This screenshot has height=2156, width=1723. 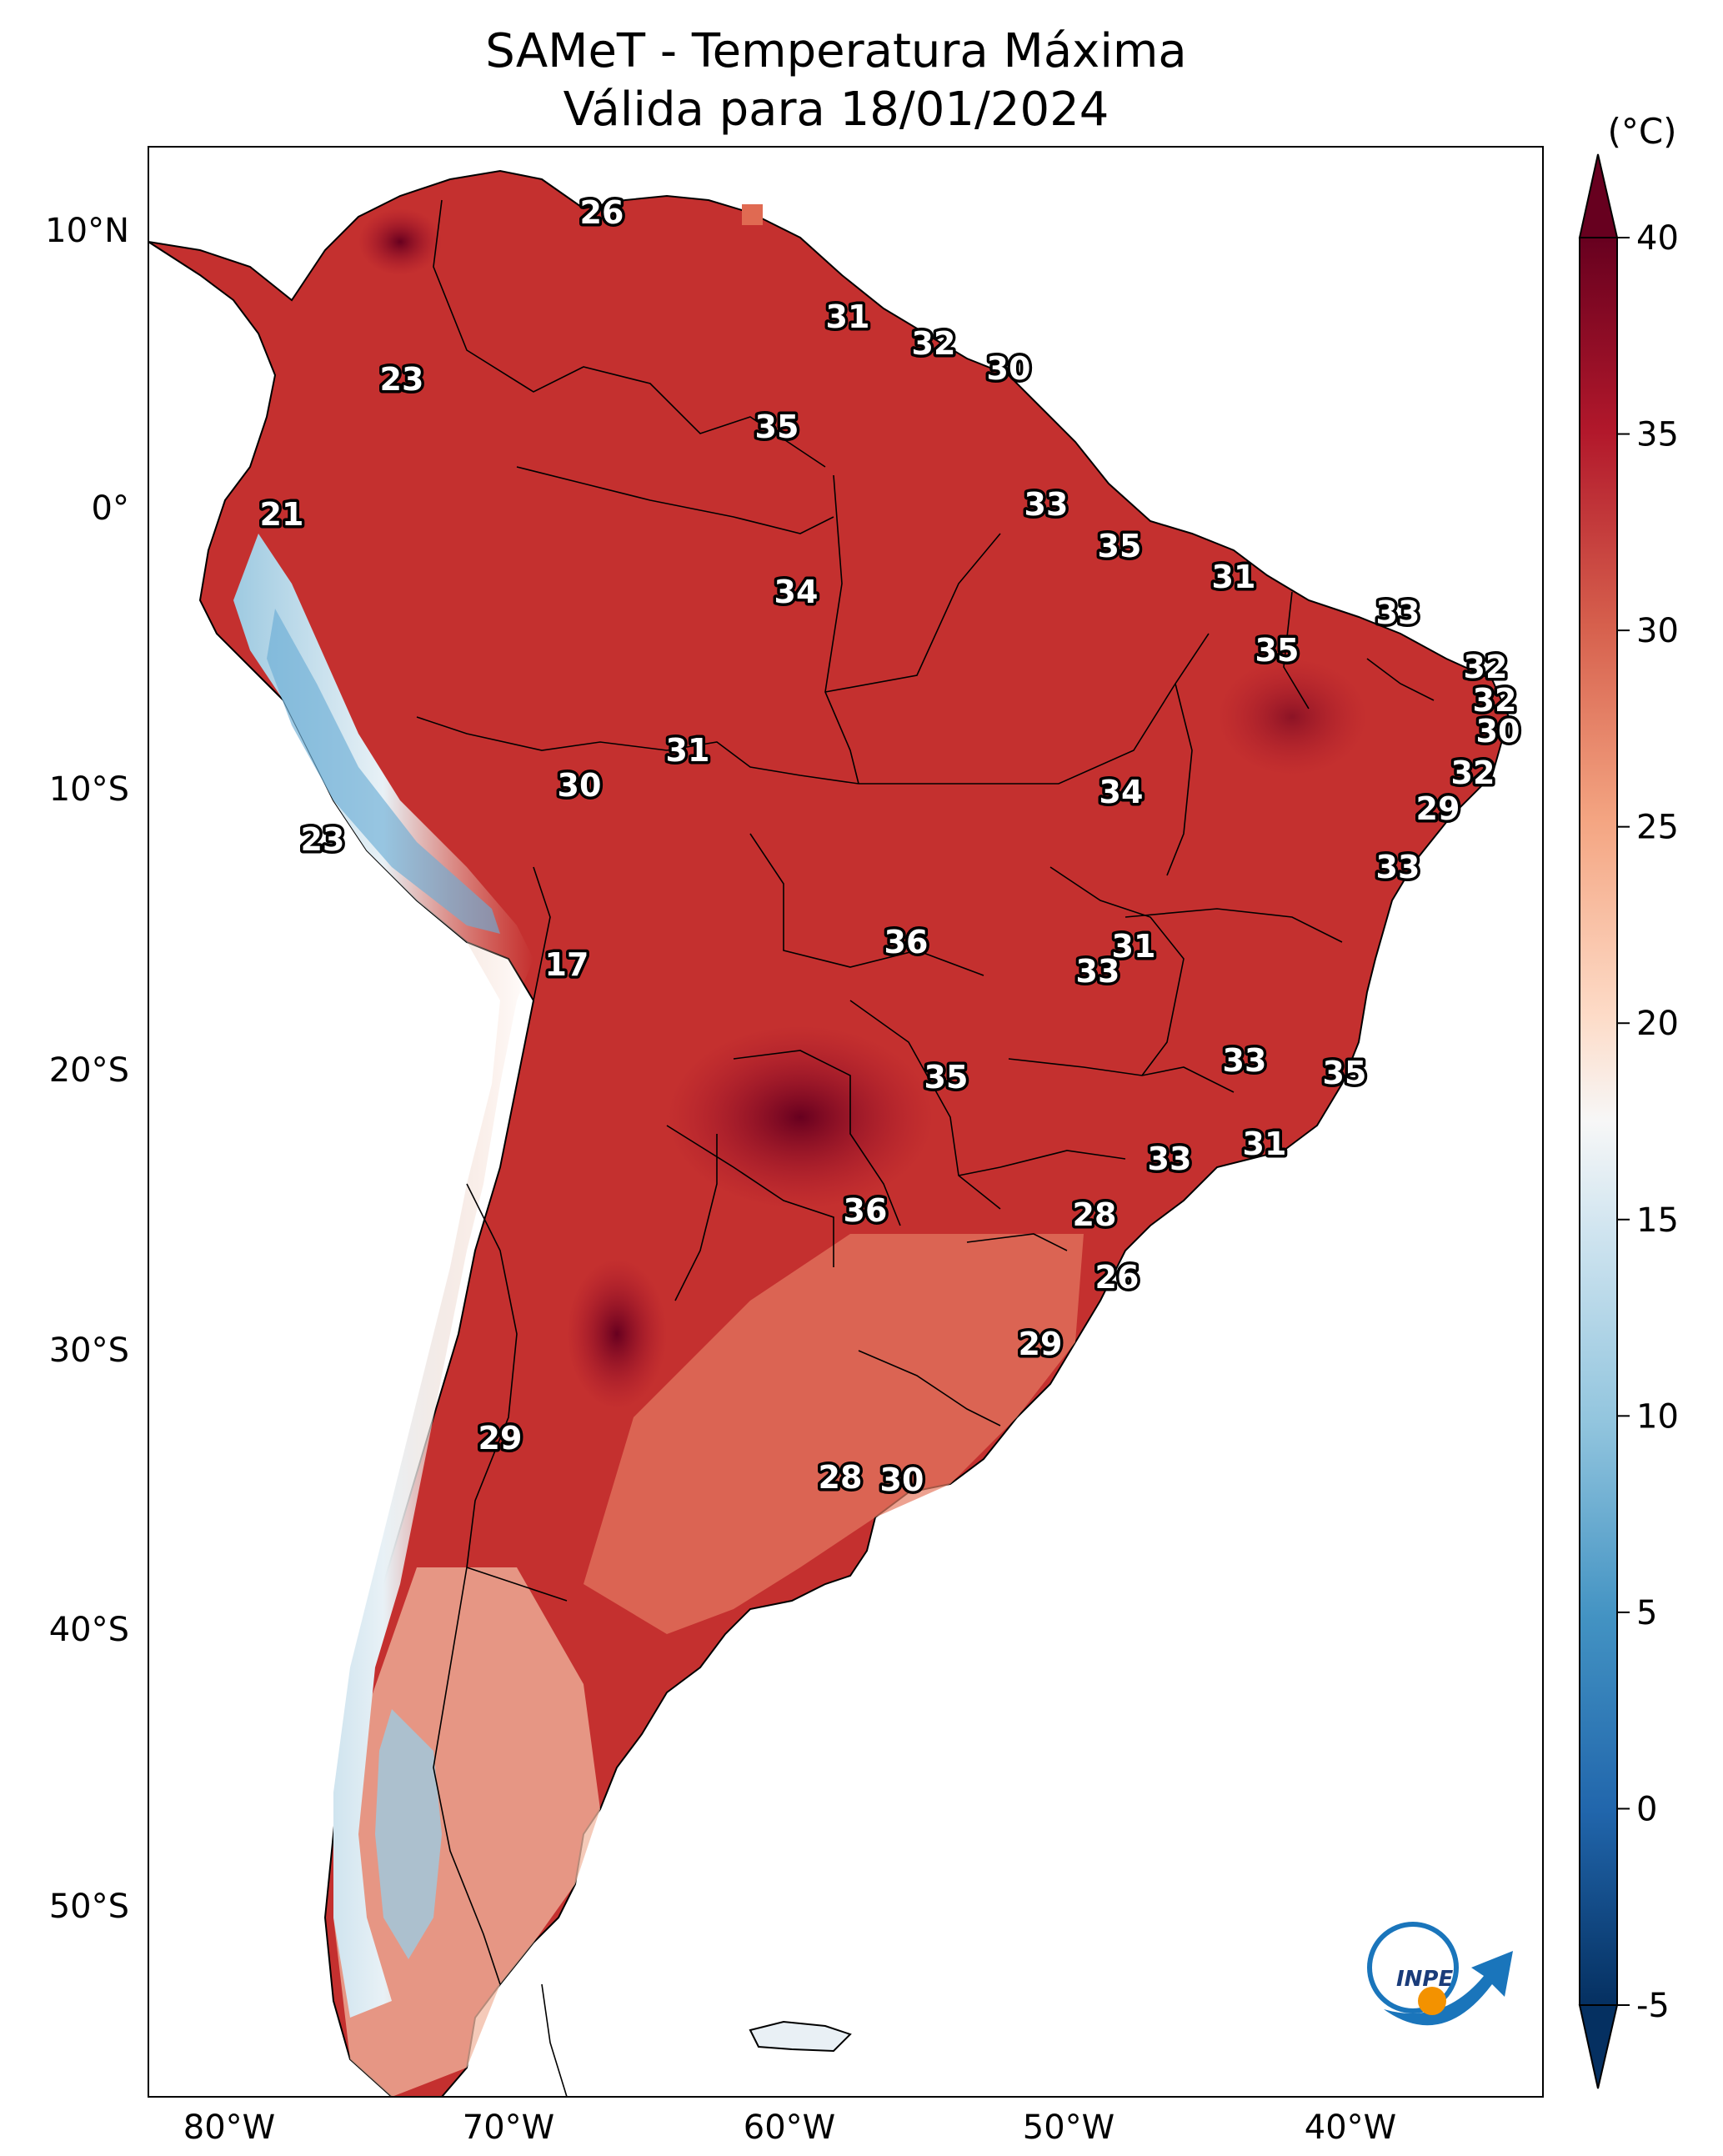 I want to click on logo-text: INPE, so click(x=1425, y=1979).